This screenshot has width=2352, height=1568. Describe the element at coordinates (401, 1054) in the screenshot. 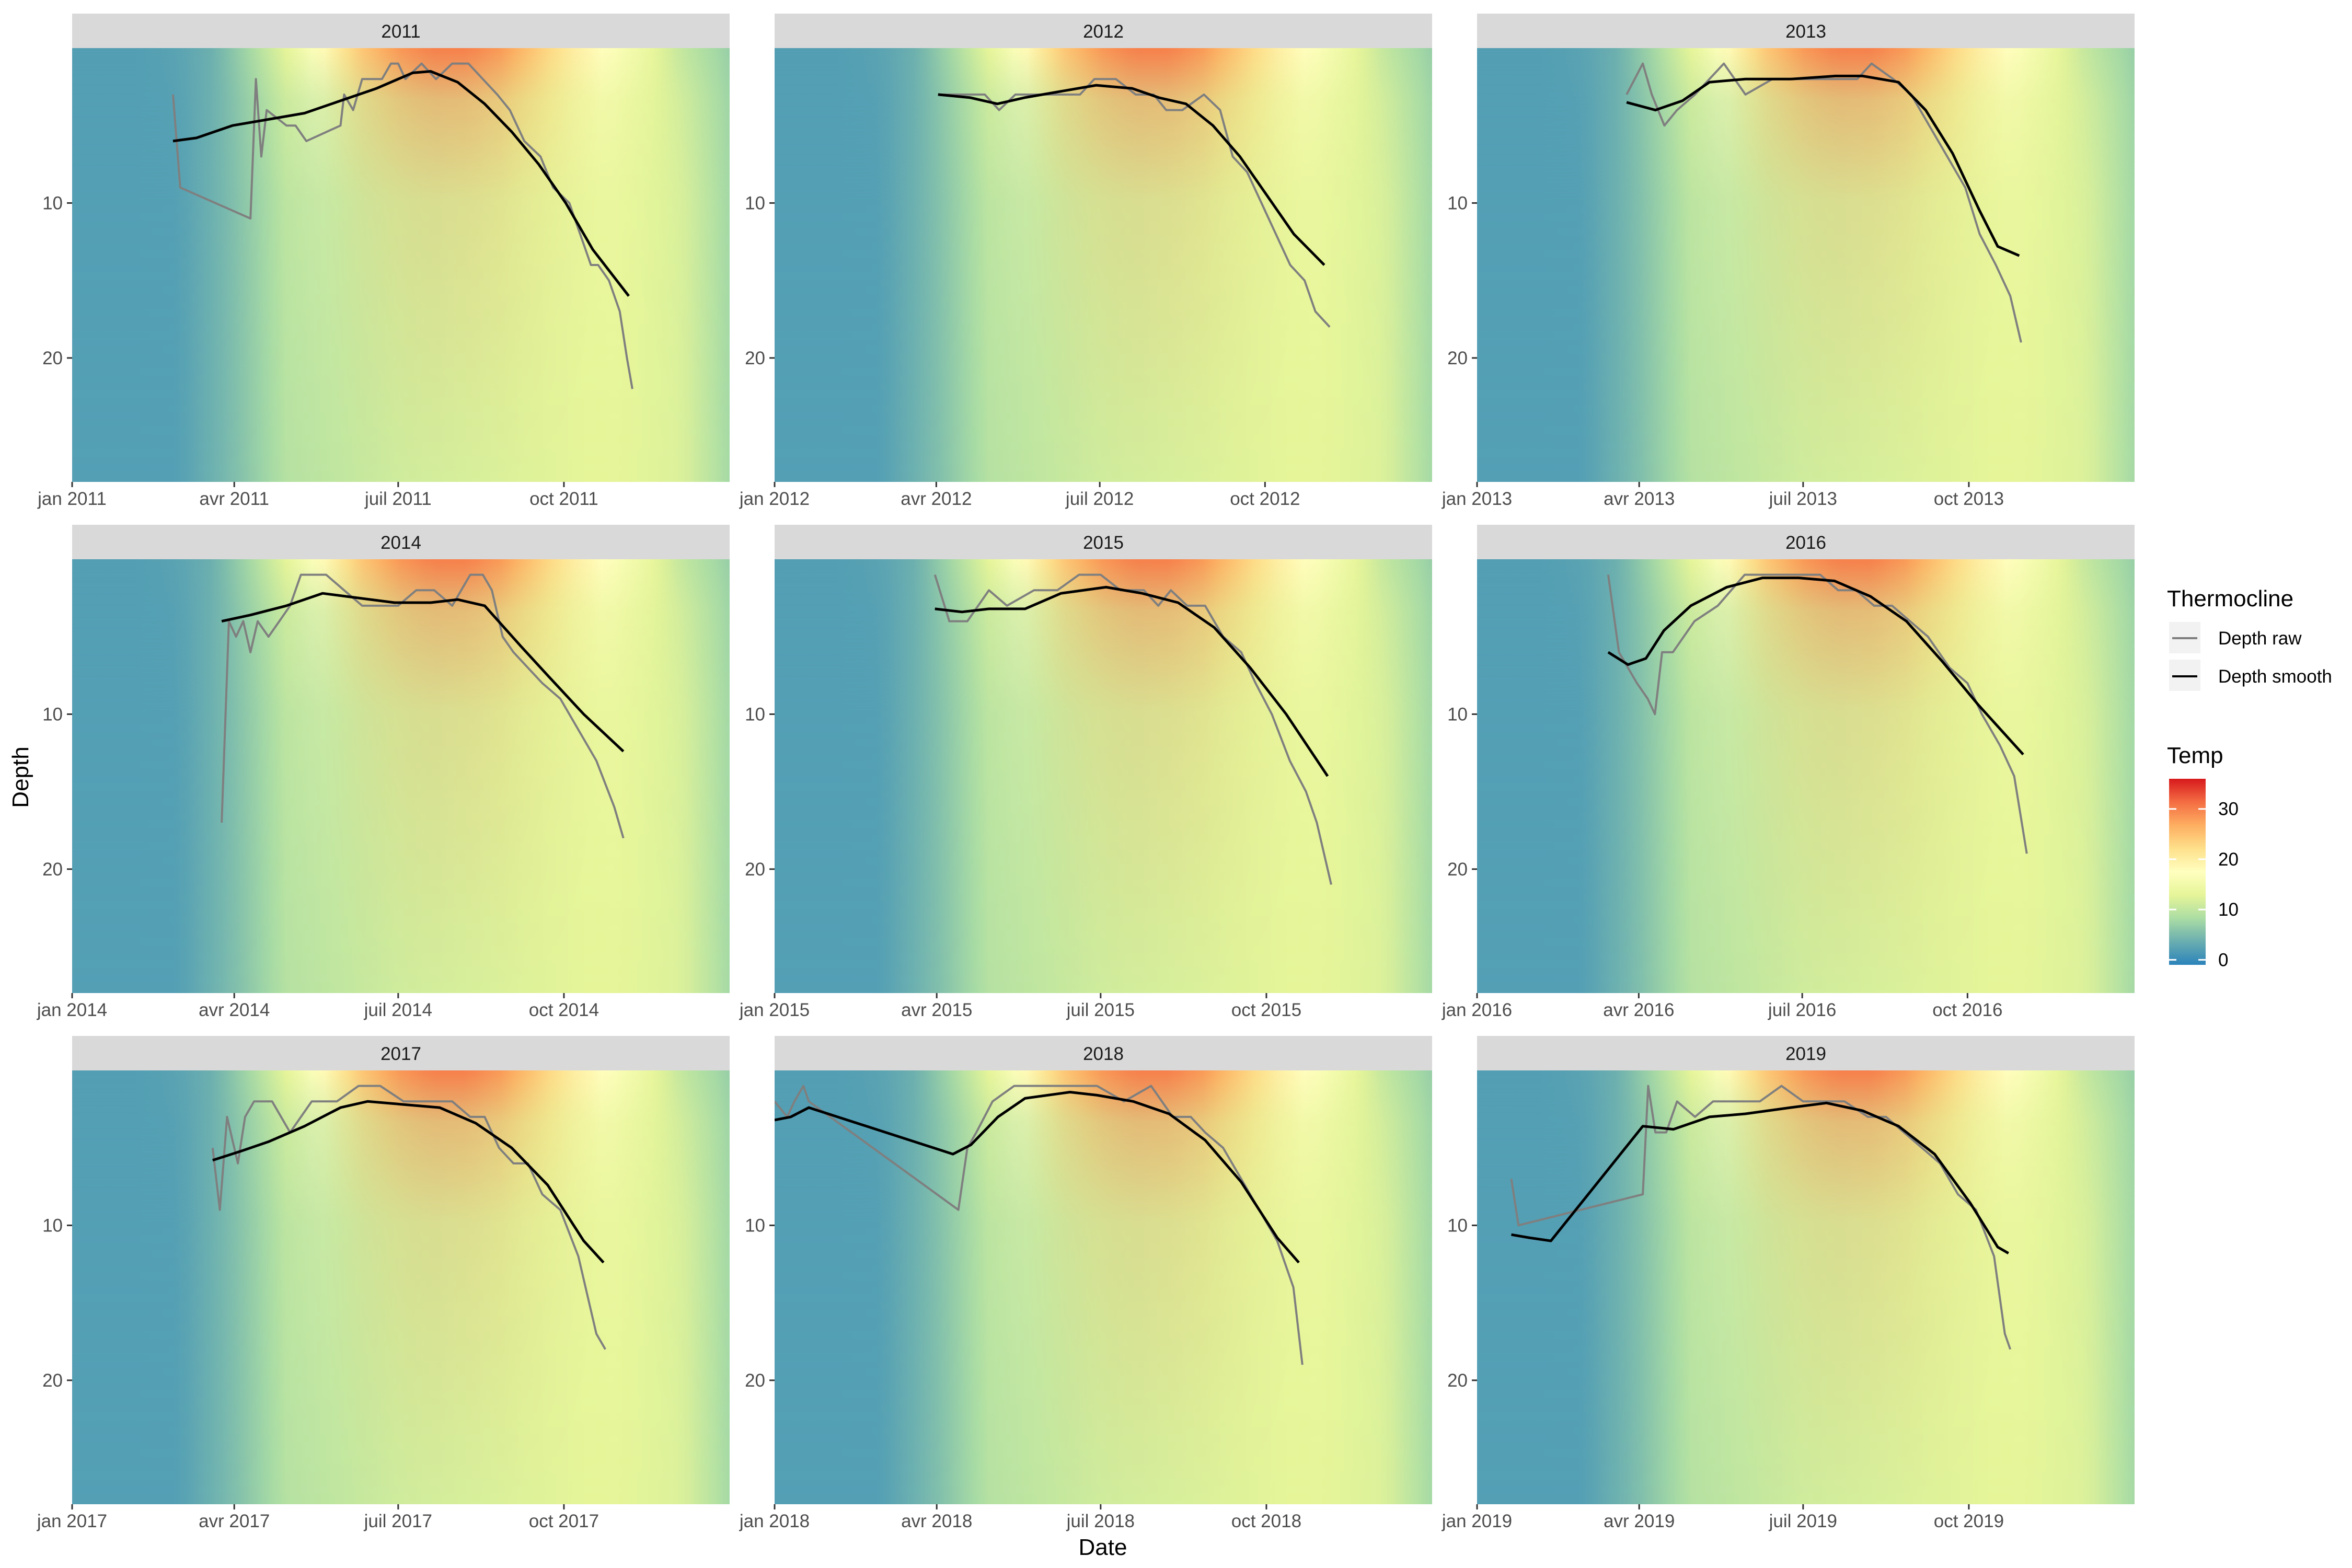

I see `facet-strip-label: 2017` at that location.